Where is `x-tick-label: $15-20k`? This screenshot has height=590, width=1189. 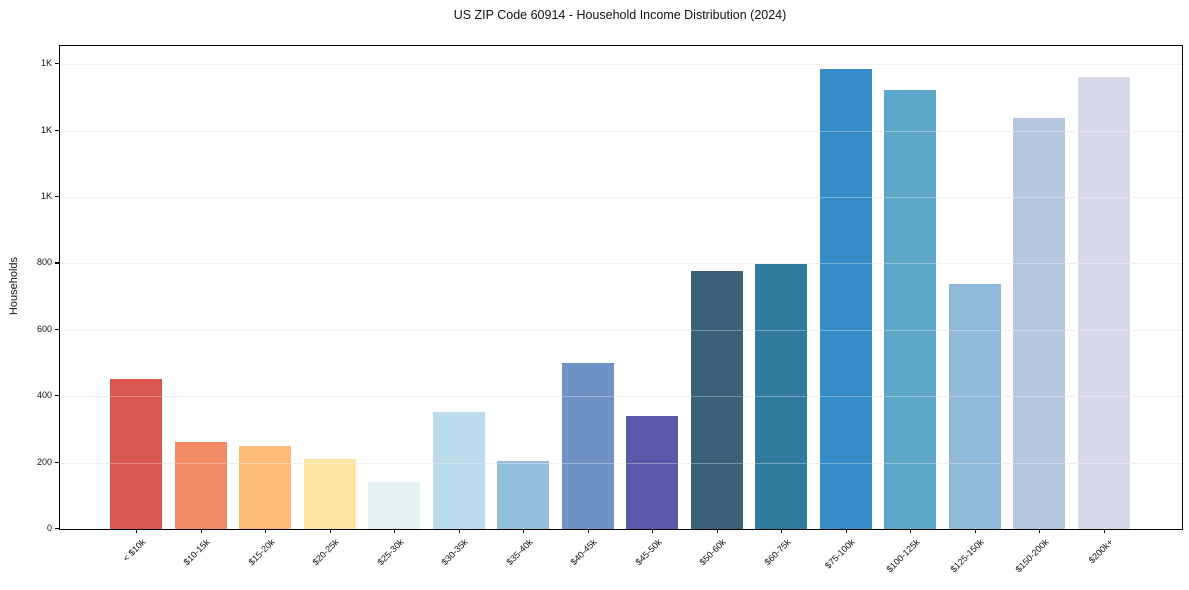
x-tick-label: $15-20k is located at coordinates (261, 552).